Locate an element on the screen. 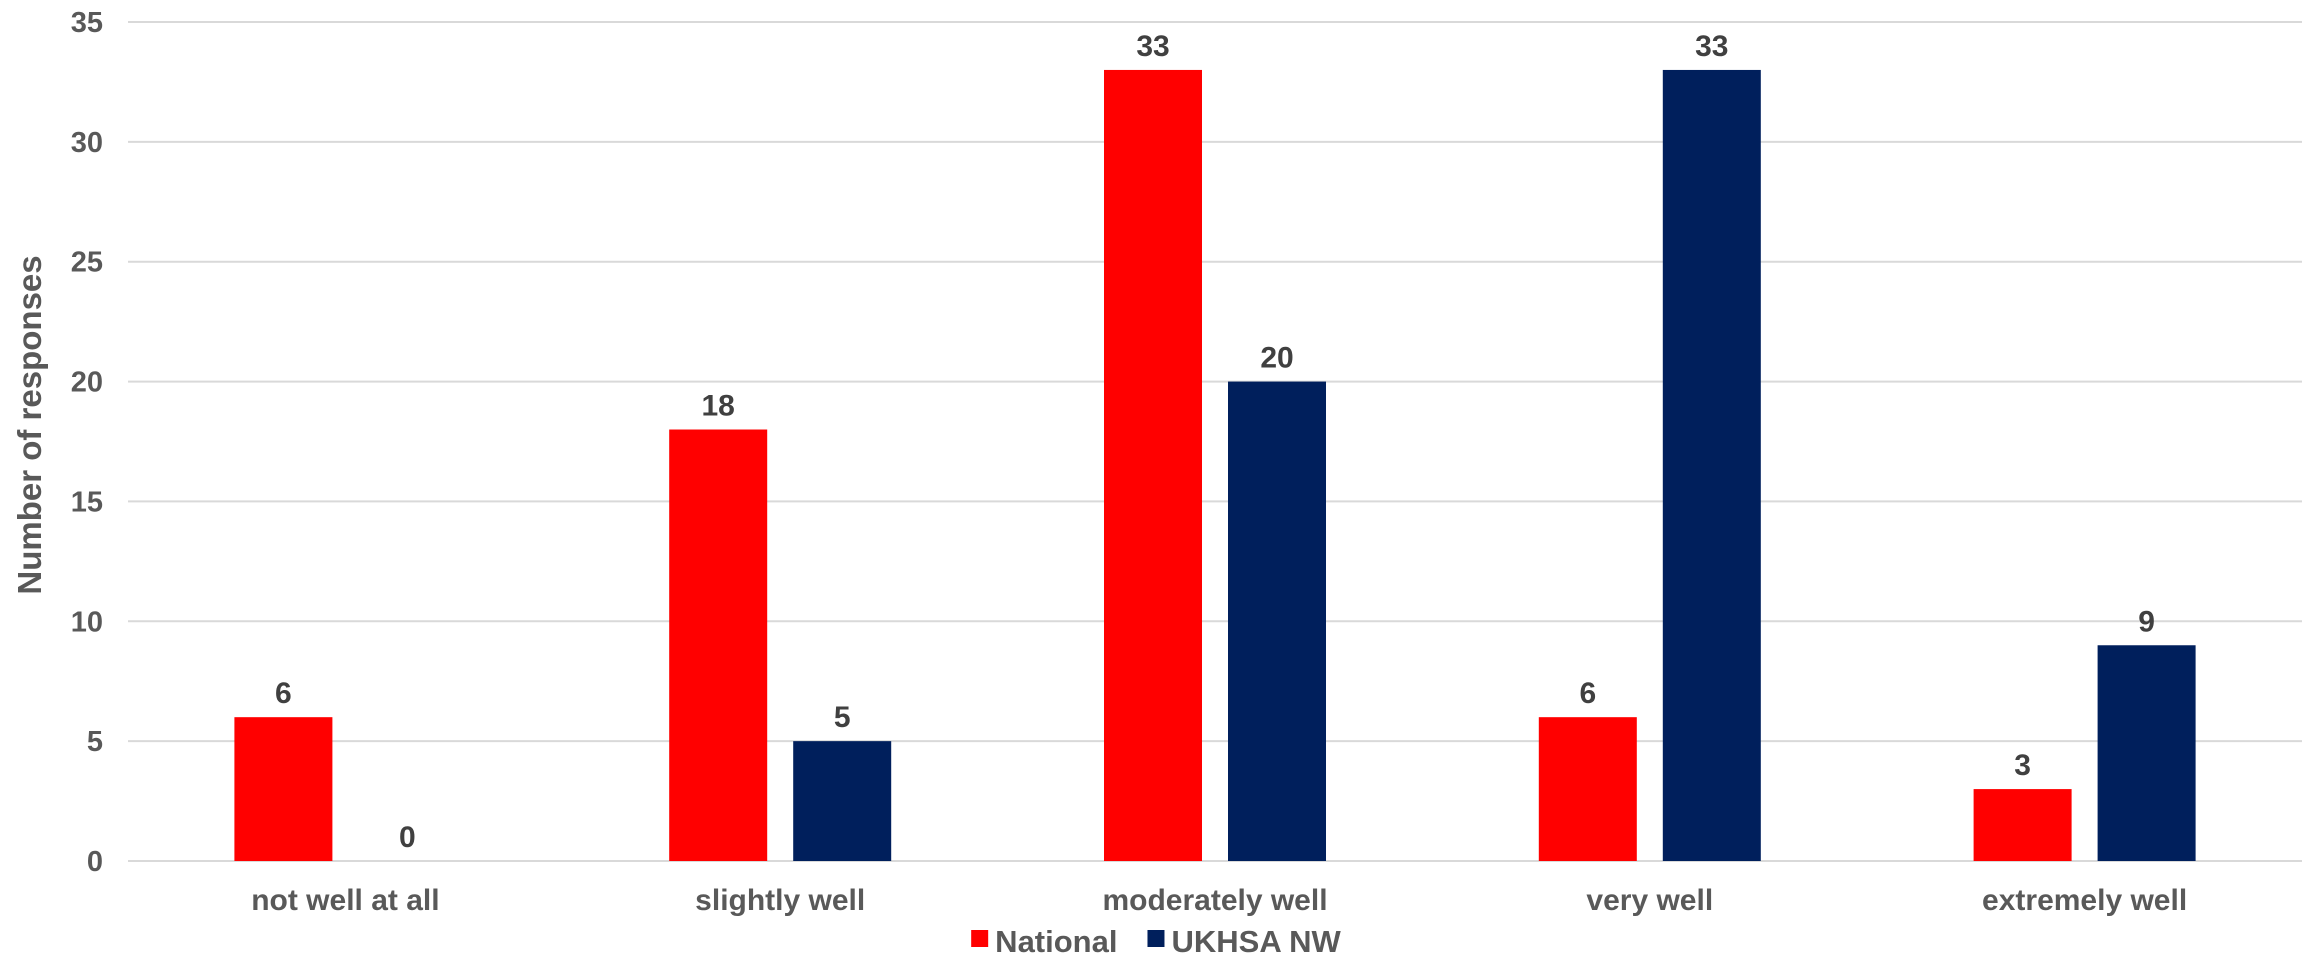 The width and height of the screenshot is (2313, 964). legend-label: UKHSA NW is located at coordinates (1256, 941).